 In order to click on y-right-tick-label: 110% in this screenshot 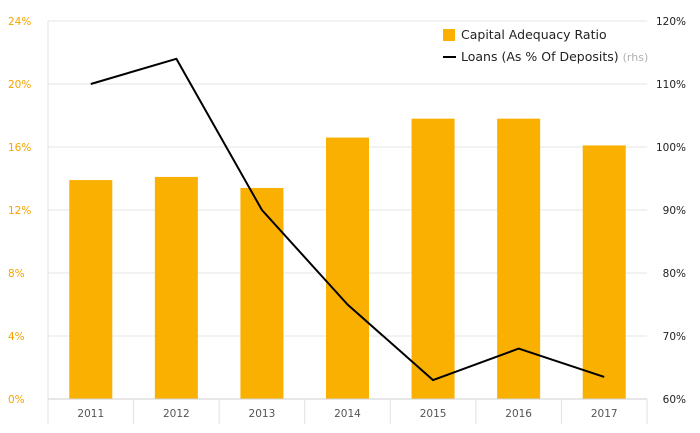, I will do `click(671, 85)`.